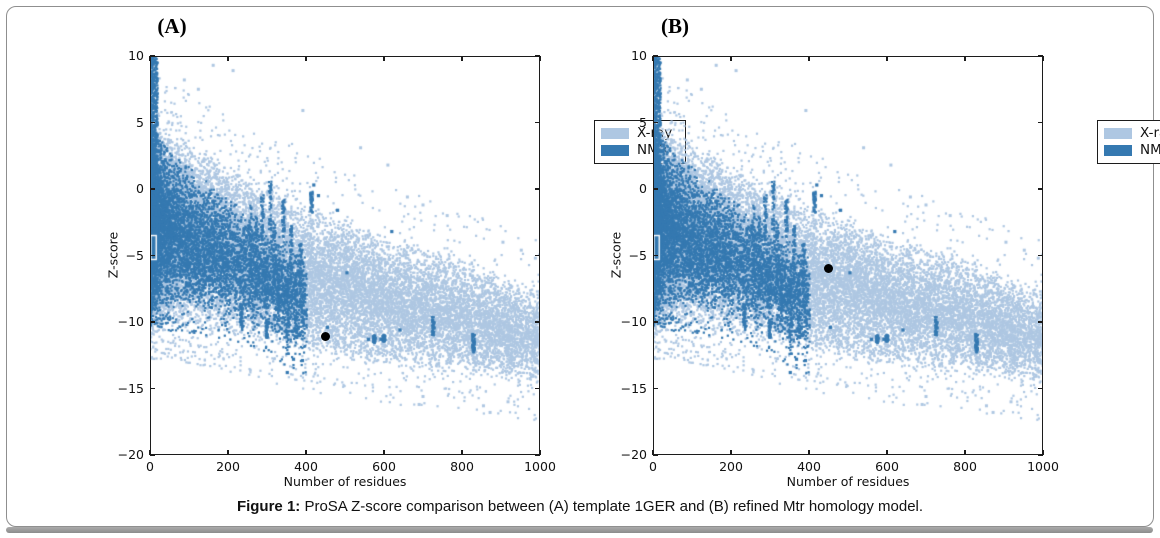  I want to click on legend-label-nmr: NMR, so click(1150, 149).